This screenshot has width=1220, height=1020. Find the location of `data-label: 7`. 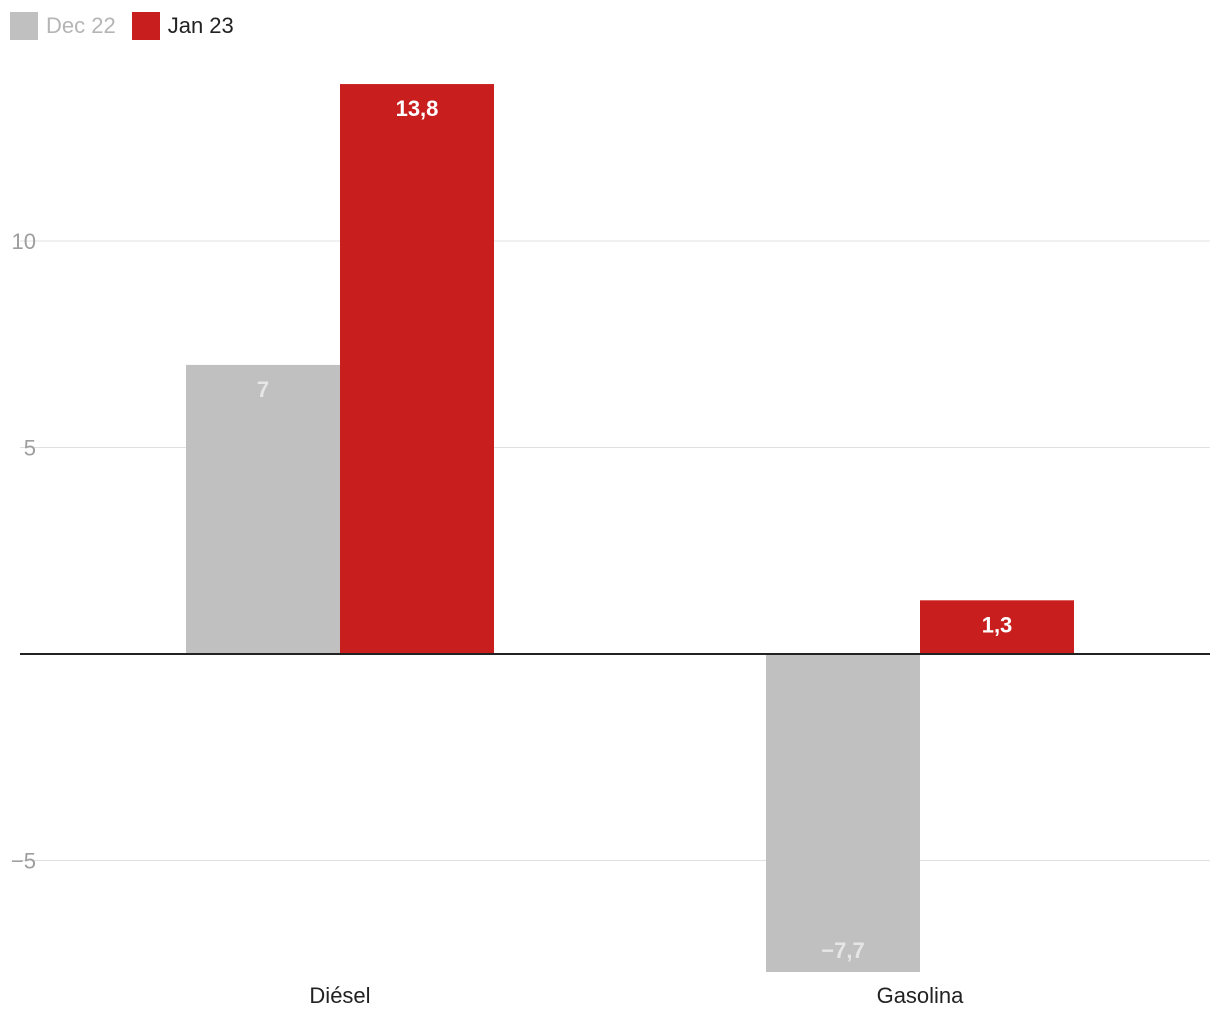

data-label: 7 is located at coordinates (263, 389).